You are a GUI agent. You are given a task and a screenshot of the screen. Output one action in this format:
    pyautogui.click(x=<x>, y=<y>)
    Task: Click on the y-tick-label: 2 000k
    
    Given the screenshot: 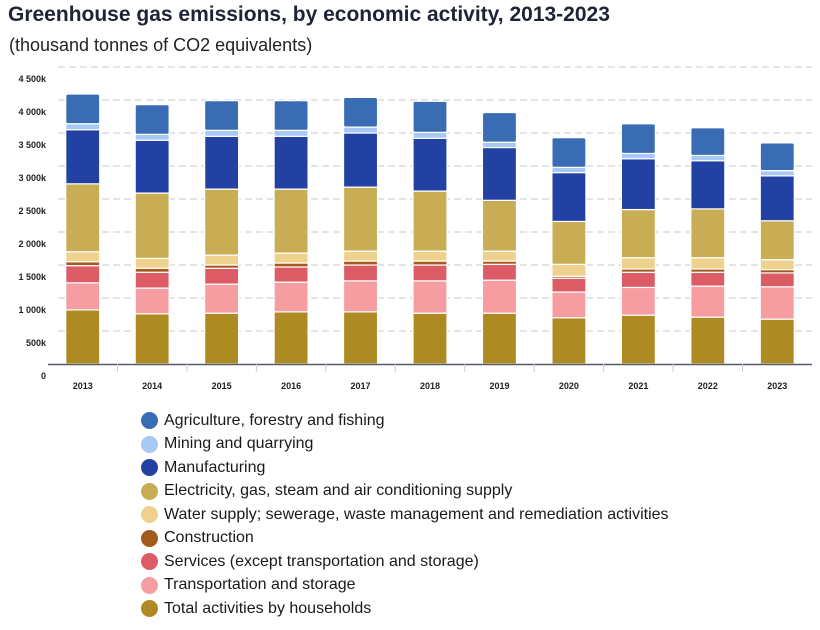 What is the action you would take?
    pyautogui.click(x=32, y=244)
    